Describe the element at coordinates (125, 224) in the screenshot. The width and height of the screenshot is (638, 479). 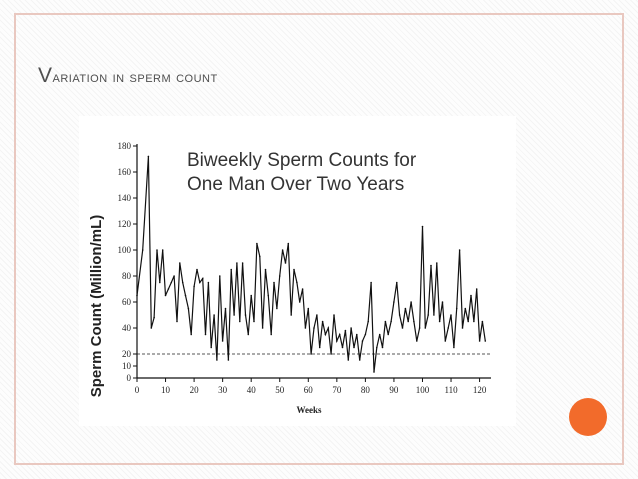
I see `y-tick-label: 120` at that location.